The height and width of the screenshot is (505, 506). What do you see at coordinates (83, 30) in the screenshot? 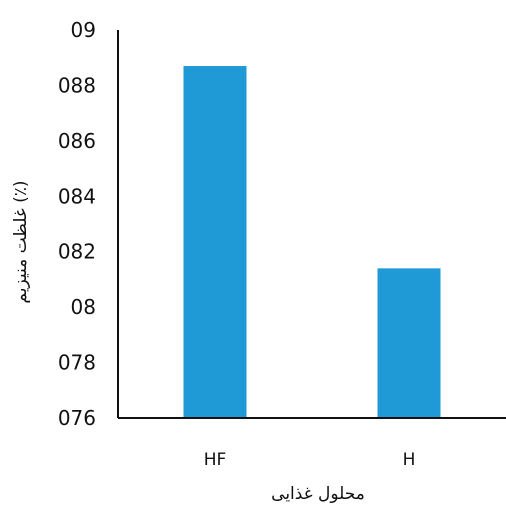
I see `y-tick-label: 09` at bounding box center [83, 30].